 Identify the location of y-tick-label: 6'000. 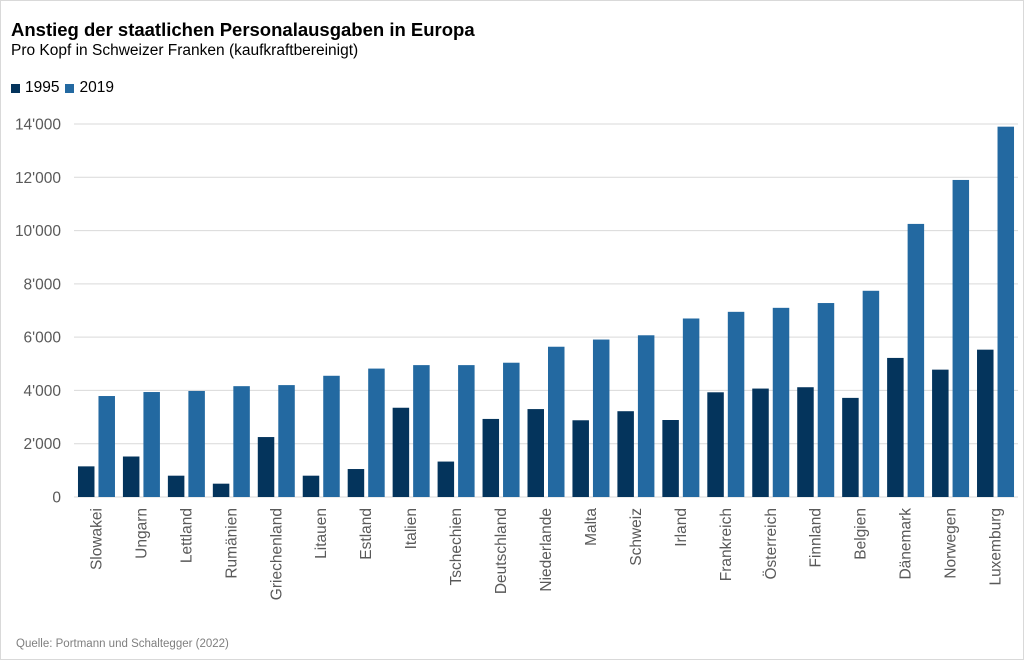
(43, 338).